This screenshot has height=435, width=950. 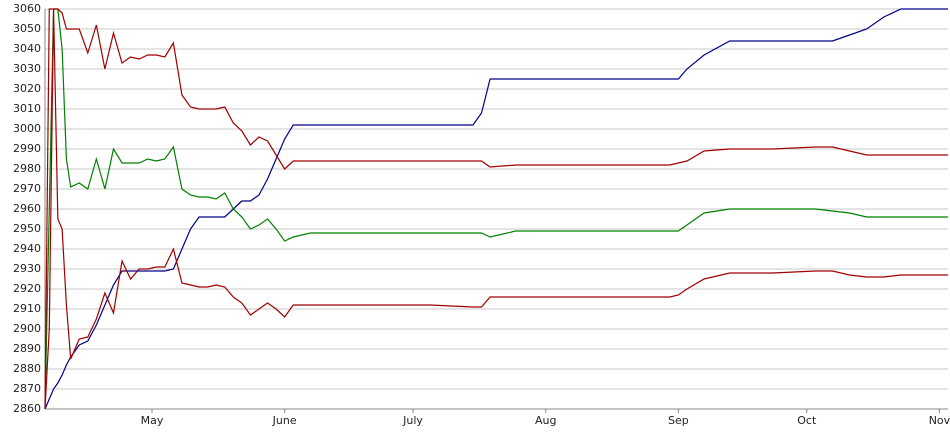 I want to click on y-tick-label: 3040, so click(x=27, y=48).